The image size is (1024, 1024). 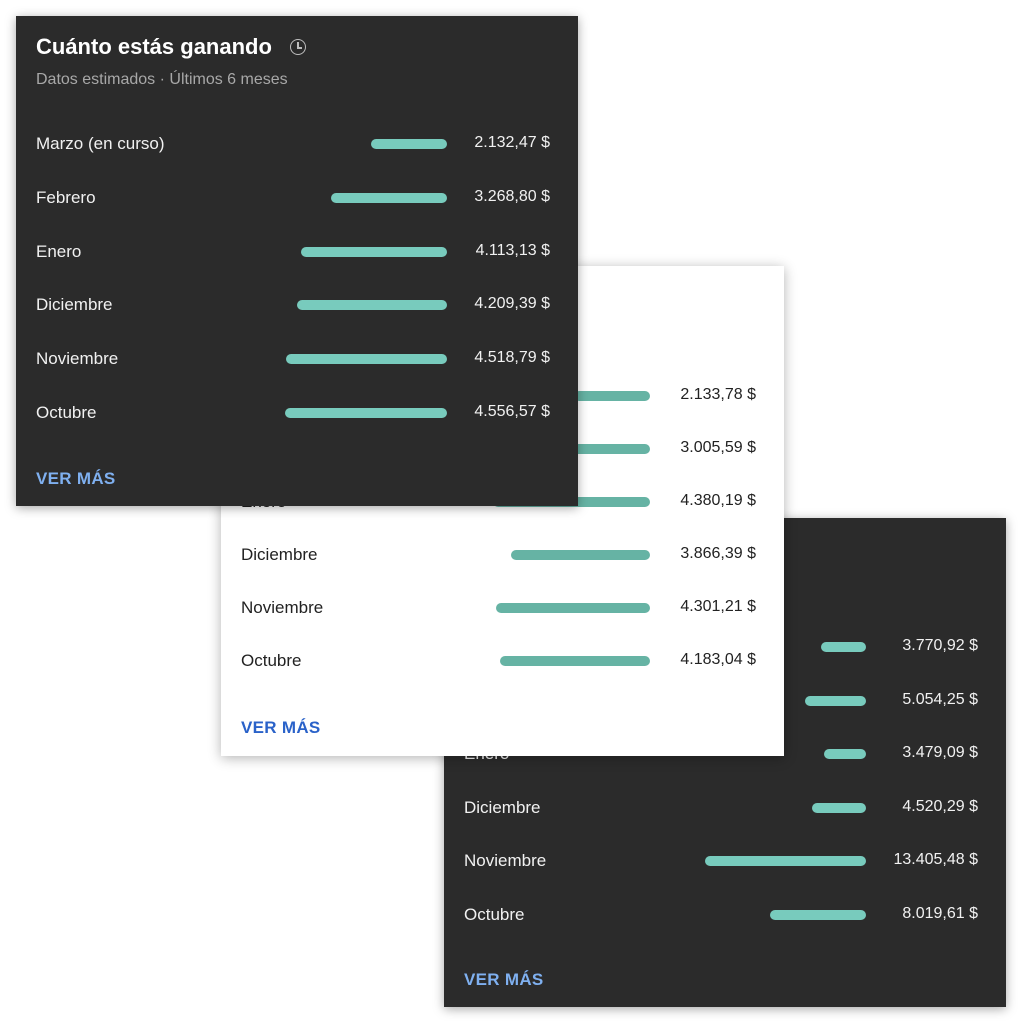 I want to click on earnings-value: 4.183,04 $, so click(x=718, y=659).